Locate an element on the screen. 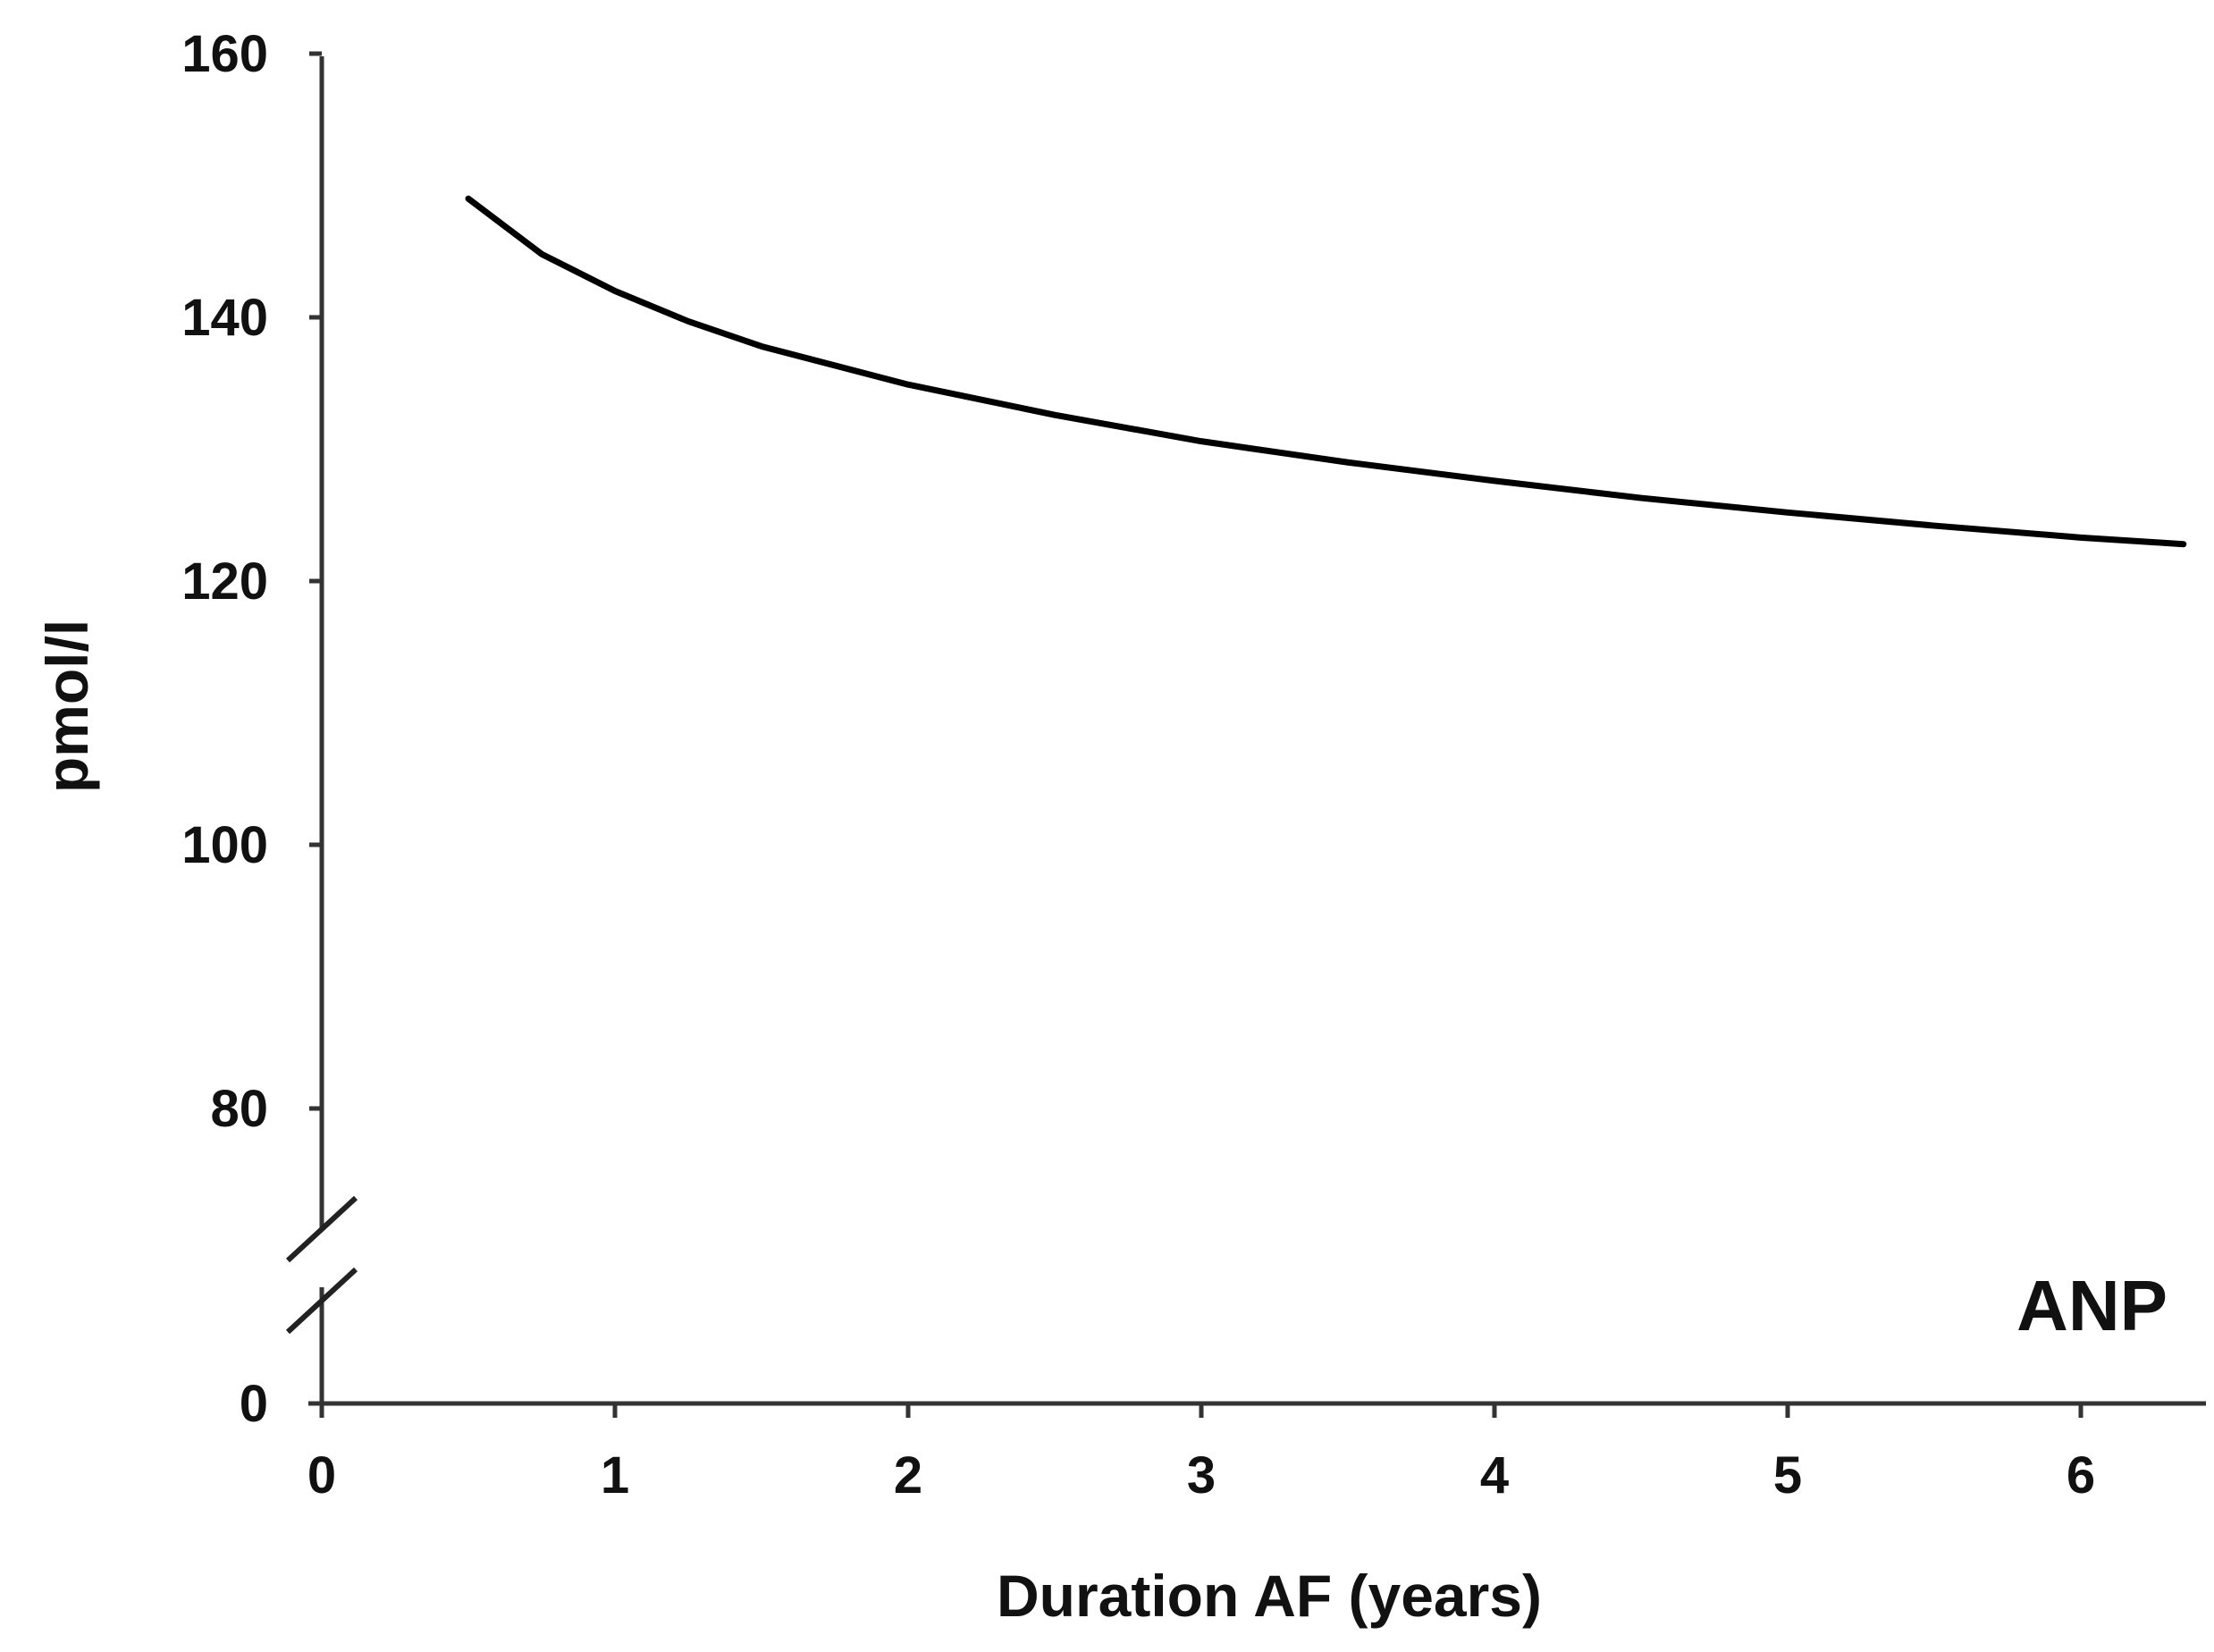  x-ticks: 0 1 2 3 4 5 6 is located at coordinates (1201, 1453).